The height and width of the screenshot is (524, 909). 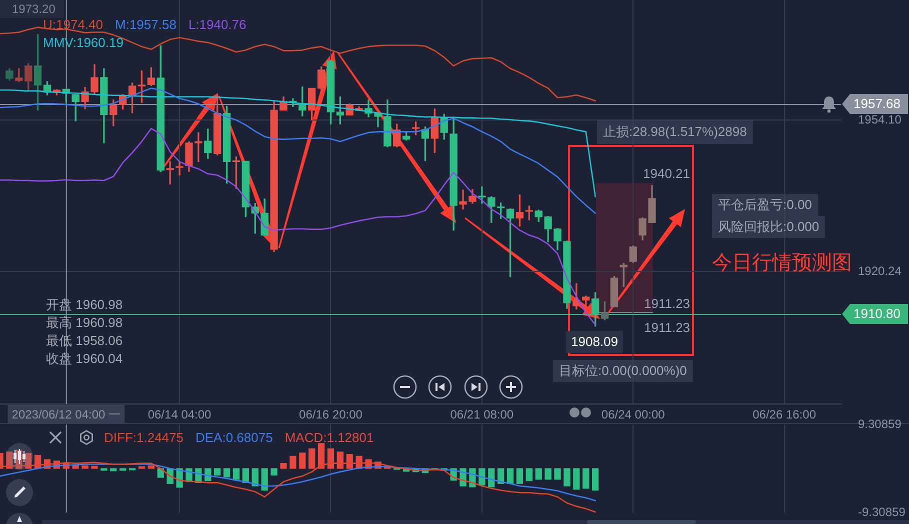 What do you see at coordinates (880, 271) in the screenshot?
I see `y-tick-label: 1920.24` at bounding box center [880, 271].